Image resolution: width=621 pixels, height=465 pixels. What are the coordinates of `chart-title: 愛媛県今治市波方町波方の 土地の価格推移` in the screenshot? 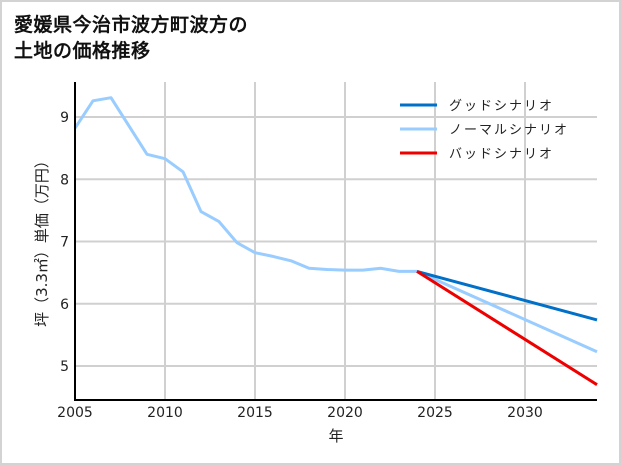 It's located at (131, 38).